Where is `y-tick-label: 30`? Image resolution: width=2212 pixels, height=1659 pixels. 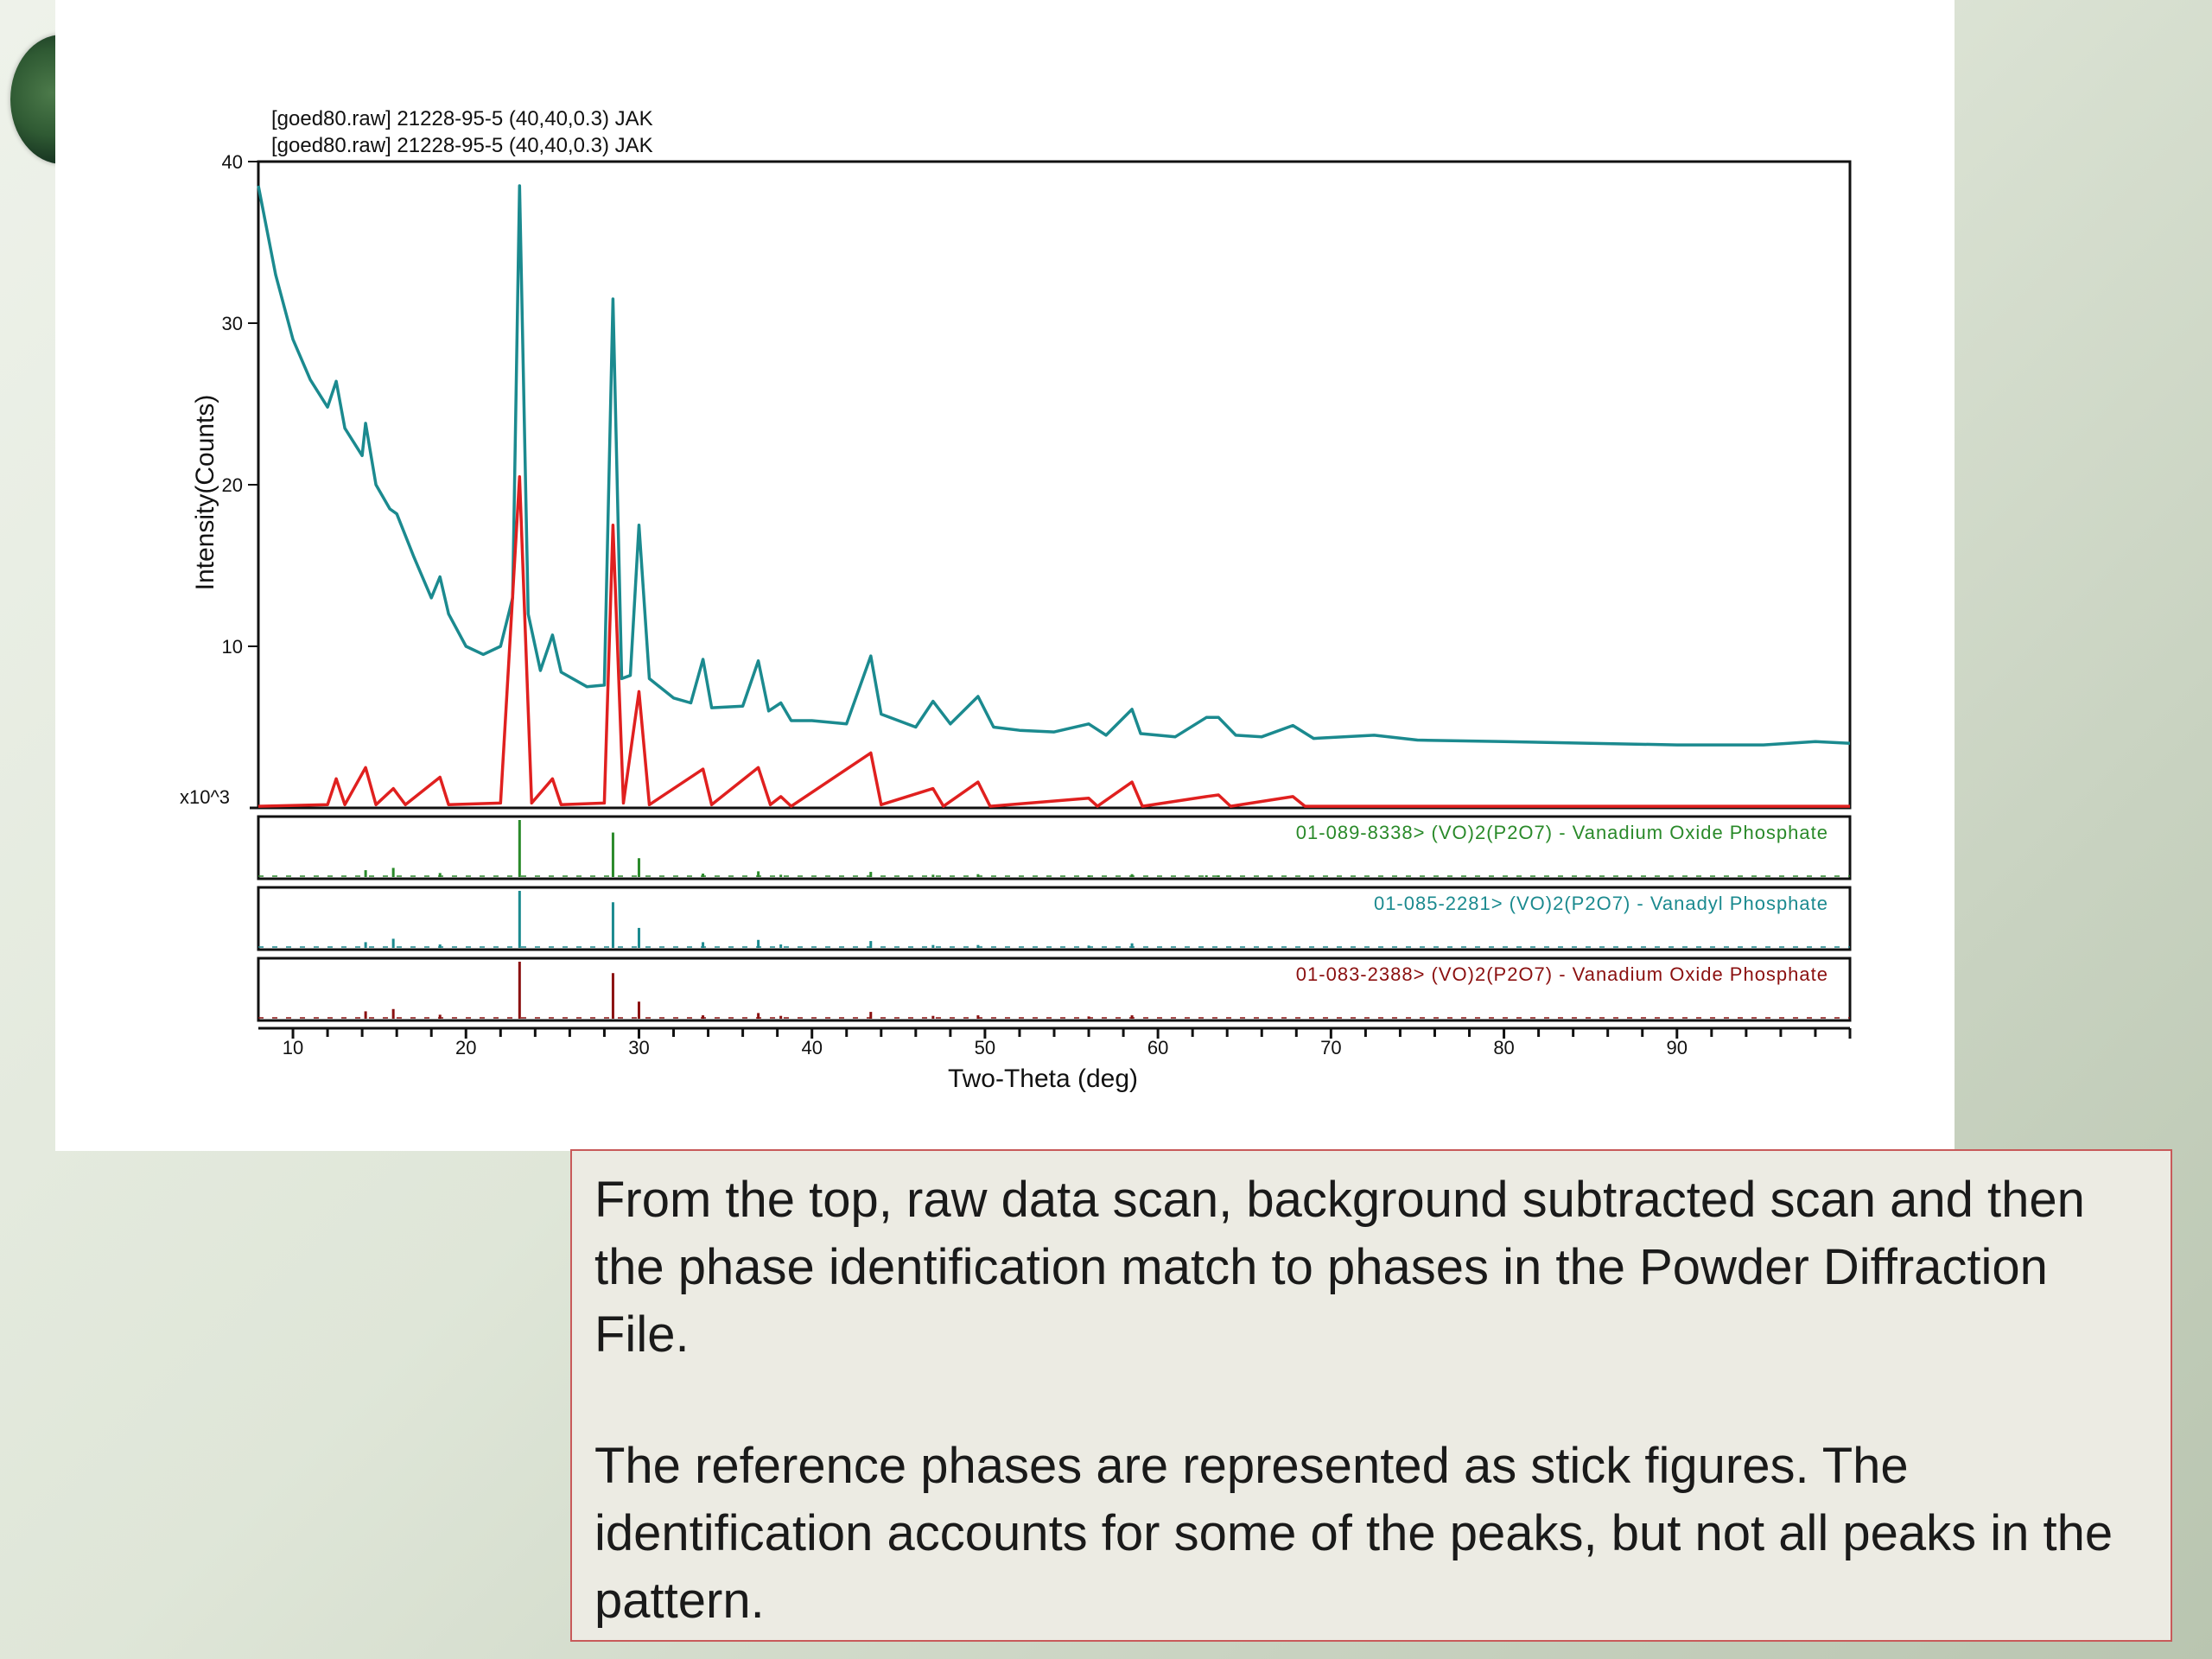 y-tick-label: 30 is located at coordinates (232, 323).